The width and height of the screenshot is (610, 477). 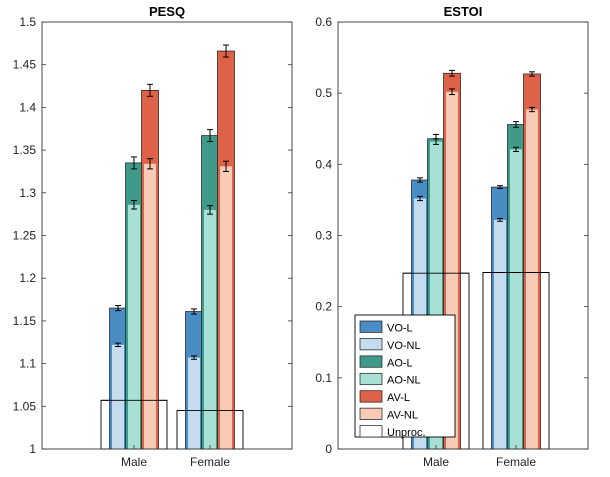 What do you see at coordinates (25, 150) in the screenshot?
I see `y-tick-label: 1.35` at bounding box center [25, 150].